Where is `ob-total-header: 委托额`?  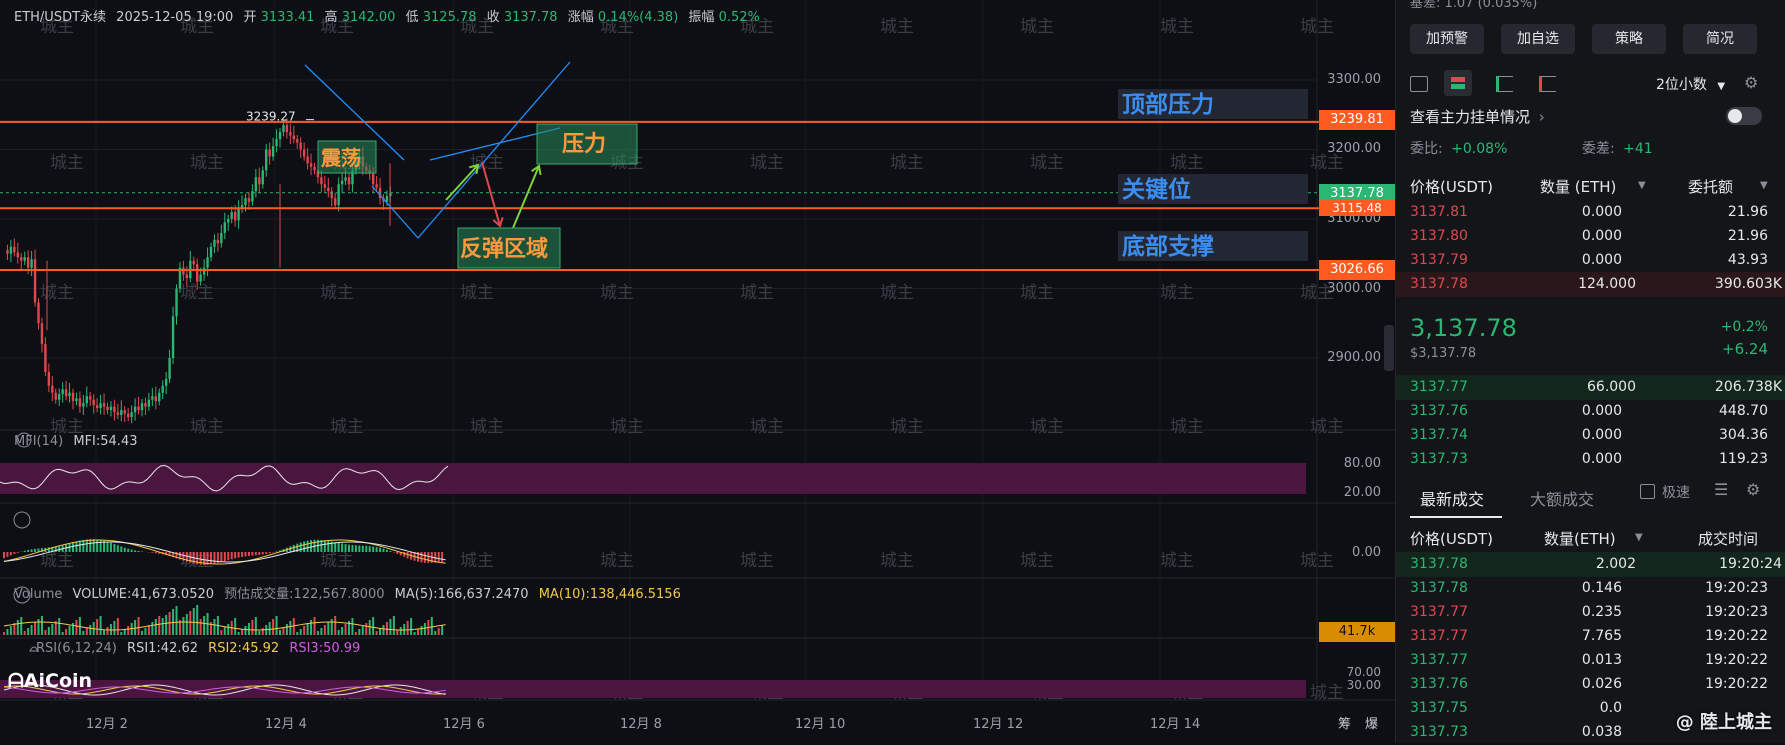
ob-total-header: 委托额 is located at coordinates (1710, 186).